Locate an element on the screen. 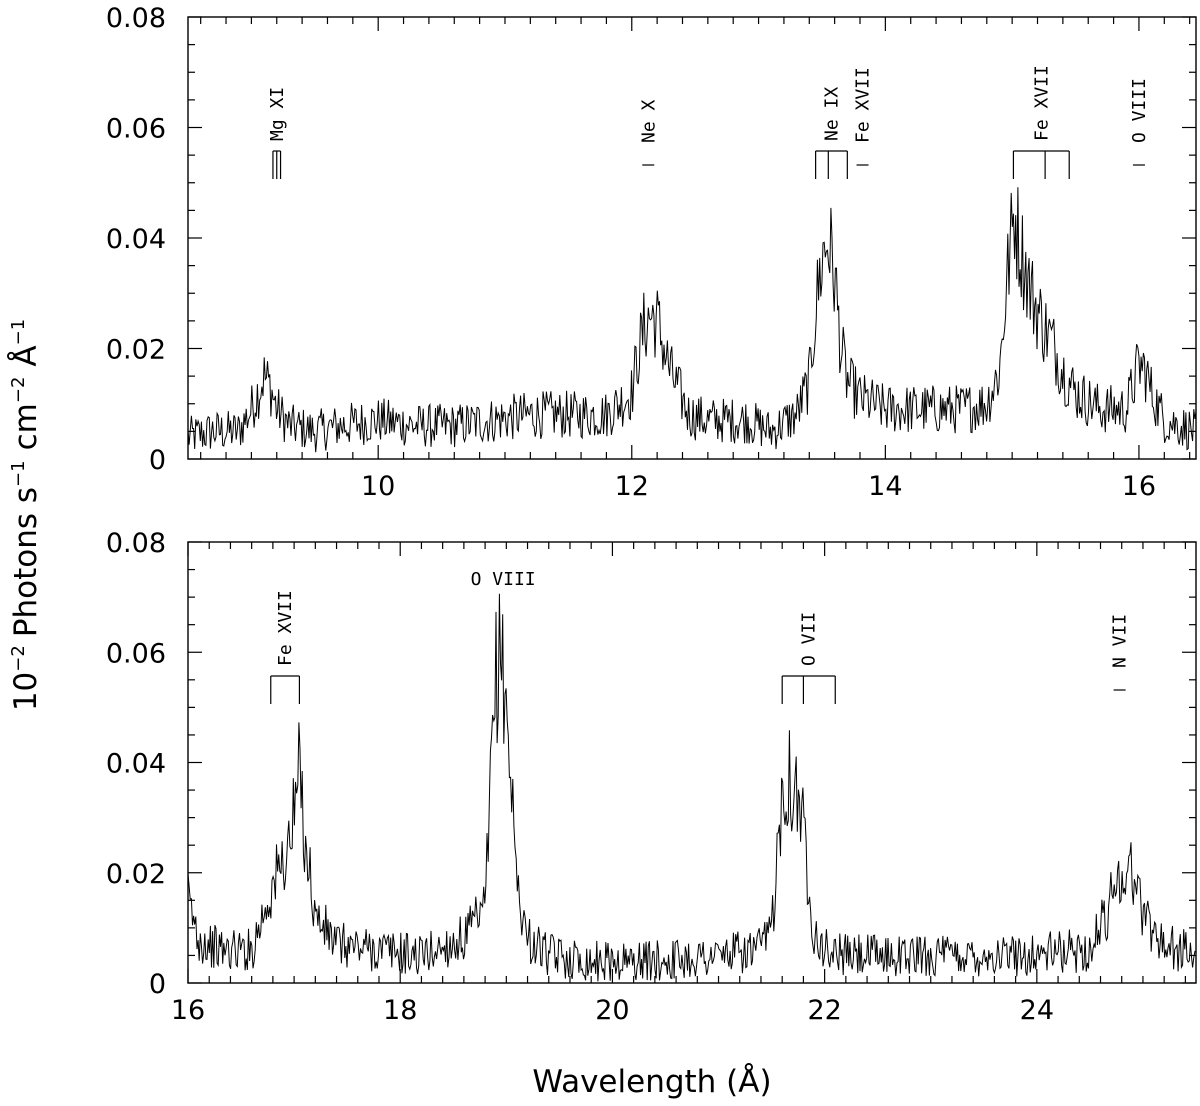 The image size is (1200, 1106). ylabel-exp4: −1 is located at coordinates (18, 332).